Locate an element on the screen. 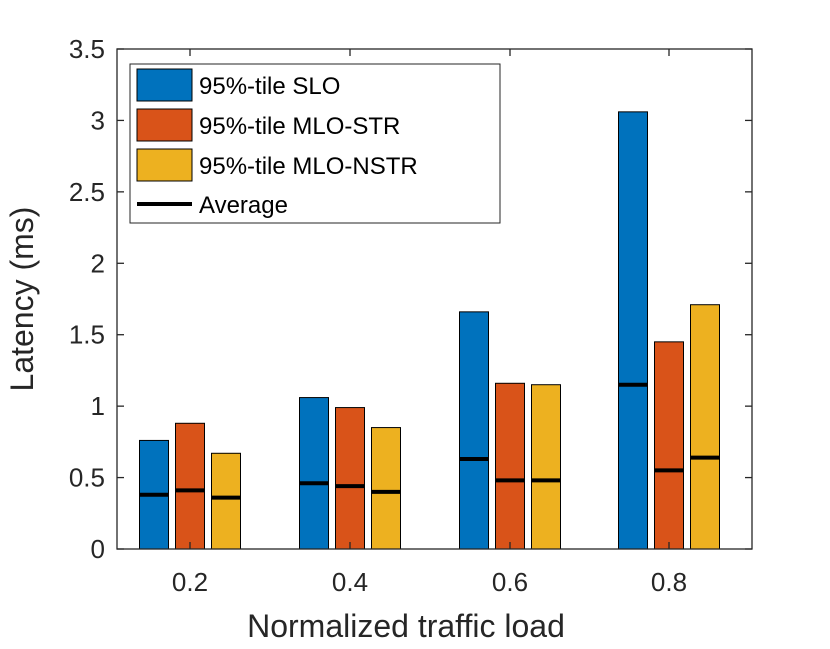 This screenshot has height=649, width=830. legend-label-average: Average is located at coordinates (243, 205).